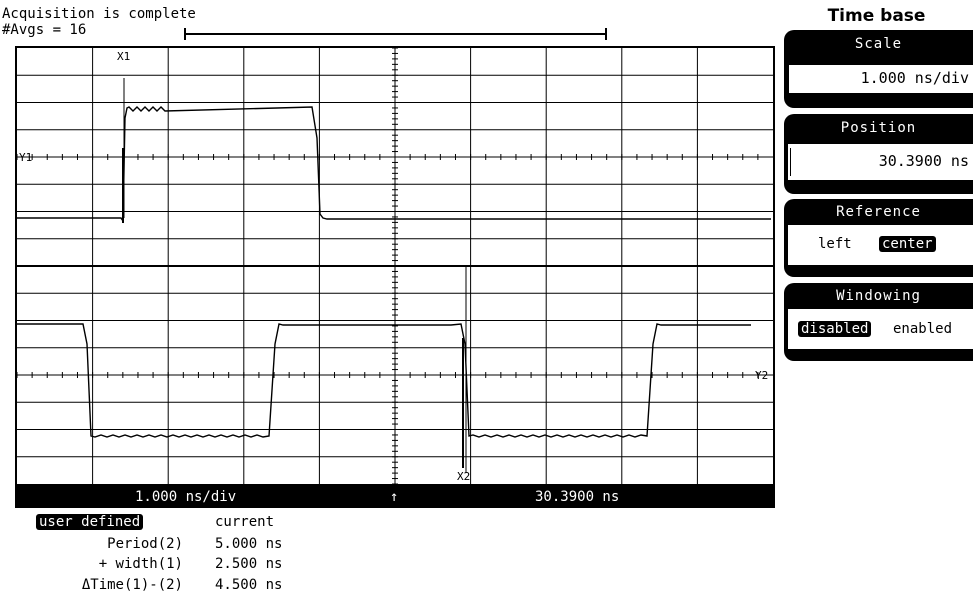 The width and height of the screenshot is (973, 600). I want to click on windowing-softkey: Windowing disabled enabled, so click(878, 322).